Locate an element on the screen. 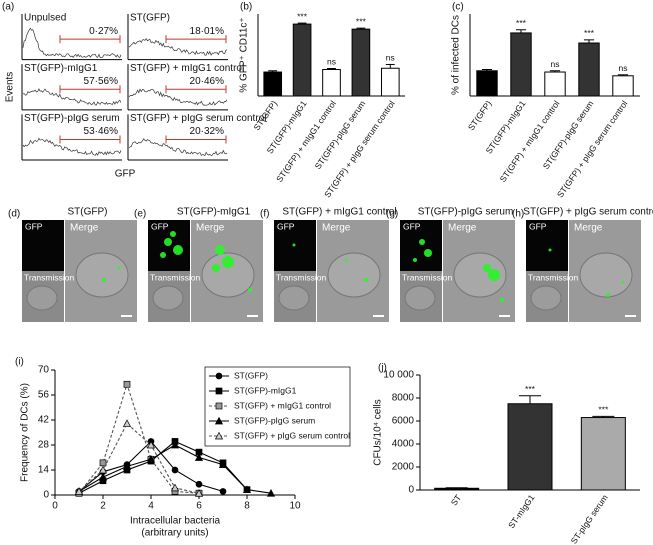  gate-value: 20·32% is located at coordinates (207, 131).